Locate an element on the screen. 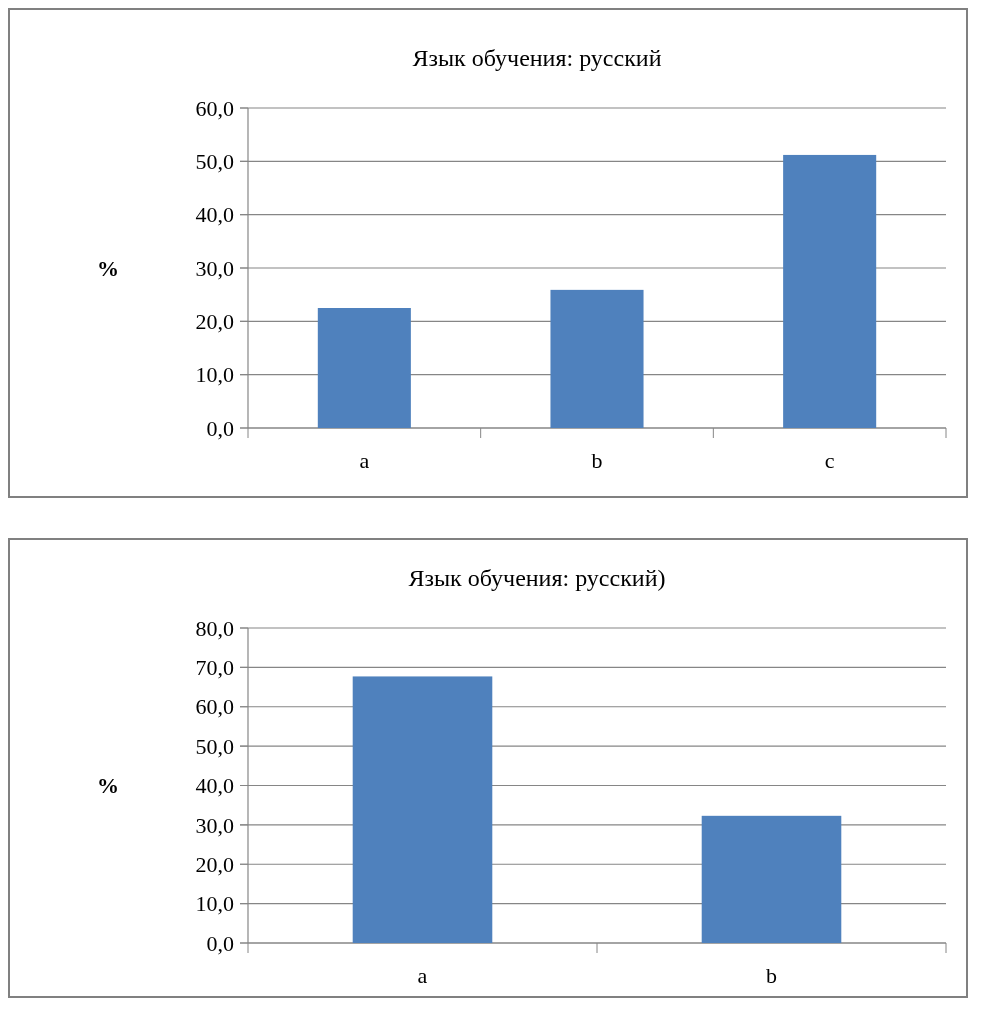 This screenshot has width=984, height=1011. y-tick-label: 80,0 is located at coordinates (214, 628).